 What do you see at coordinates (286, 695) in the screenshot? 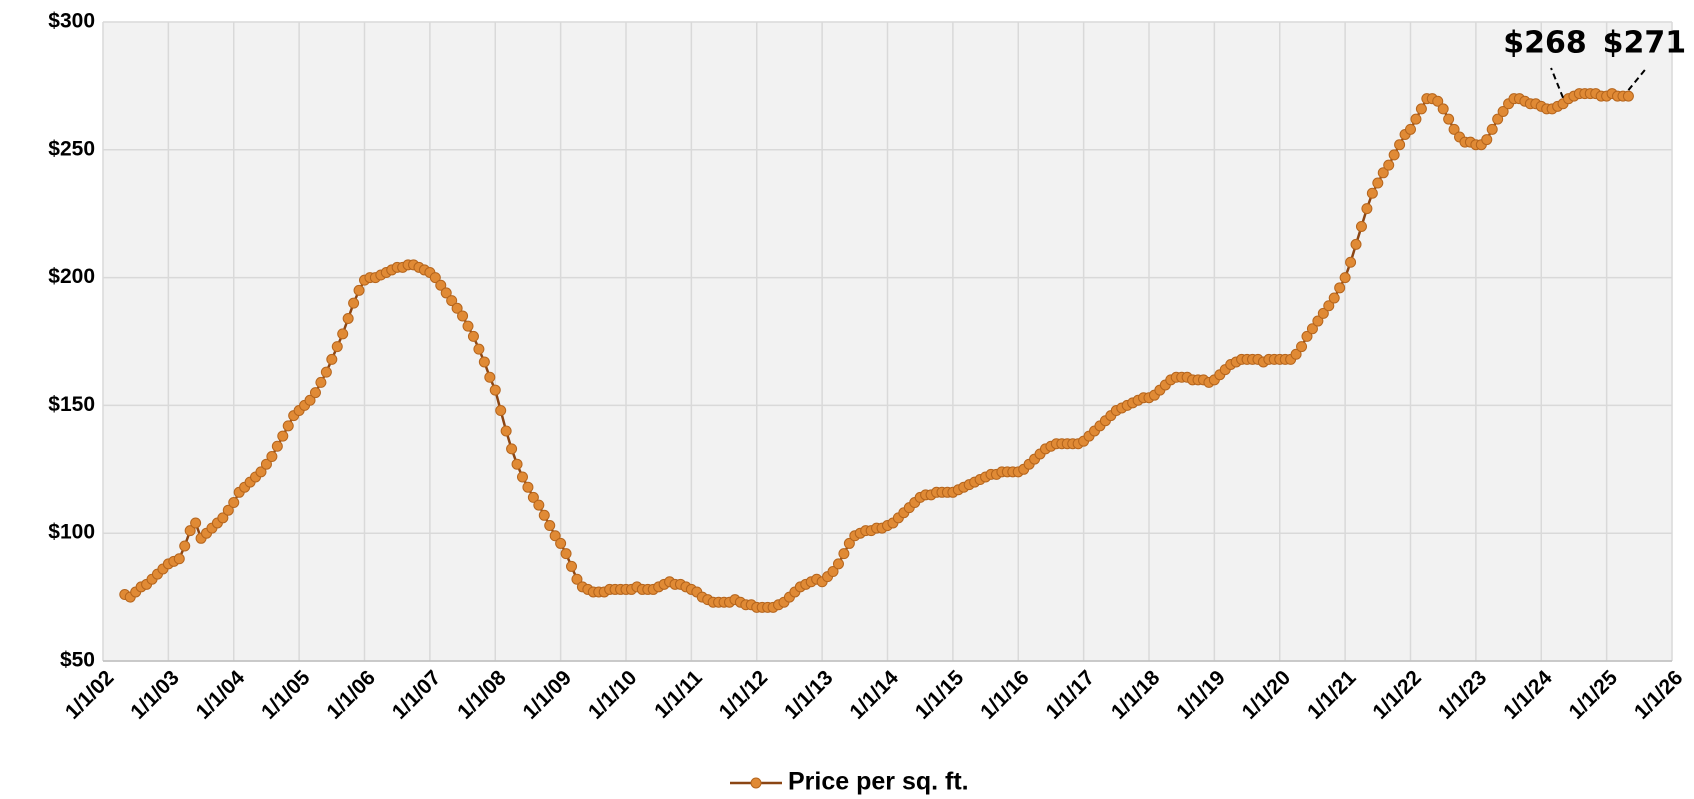
I see `x-tick-label: 1/1/05` at bounding box center [286, 695].